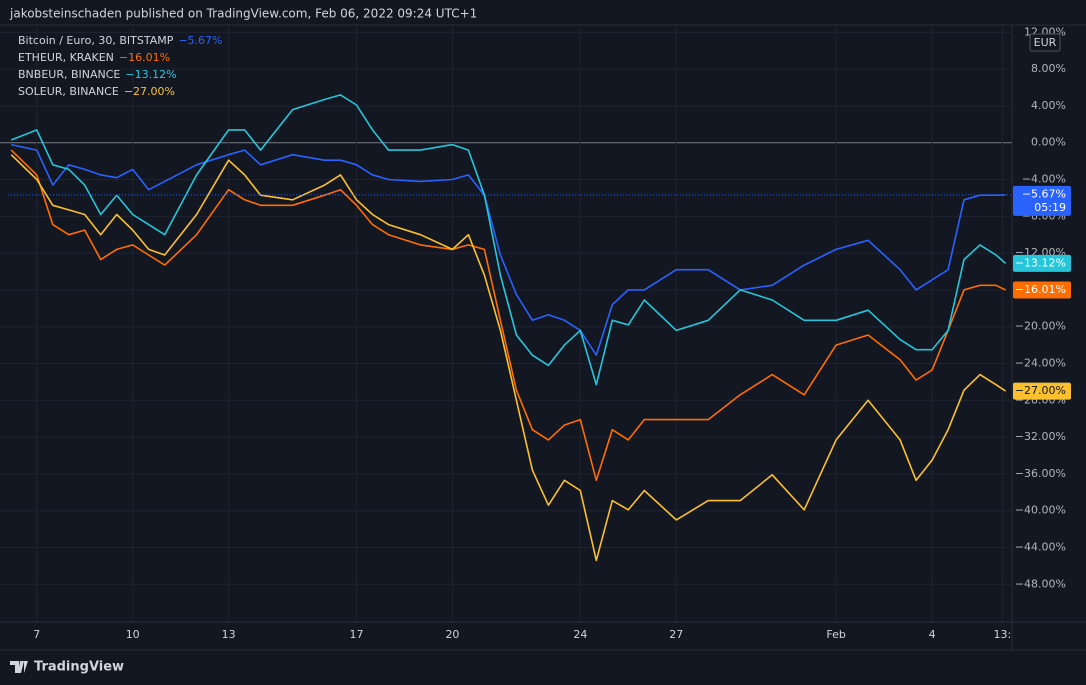 The image size is (1086, 685). What do you see at coordinates (96, 40) in the screenshot?
I see `legend-name: Bitcoin / Euro, 30, BITSTAMP` at bounding box center [96, 40].